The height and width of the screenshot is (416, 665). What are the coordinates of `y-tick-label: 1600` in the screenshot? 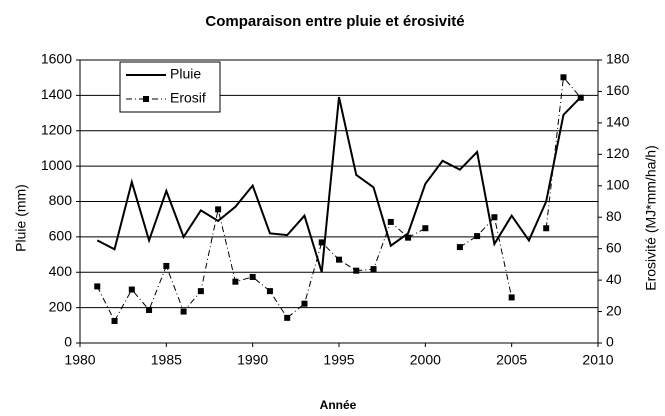 It's located at (56, 59).